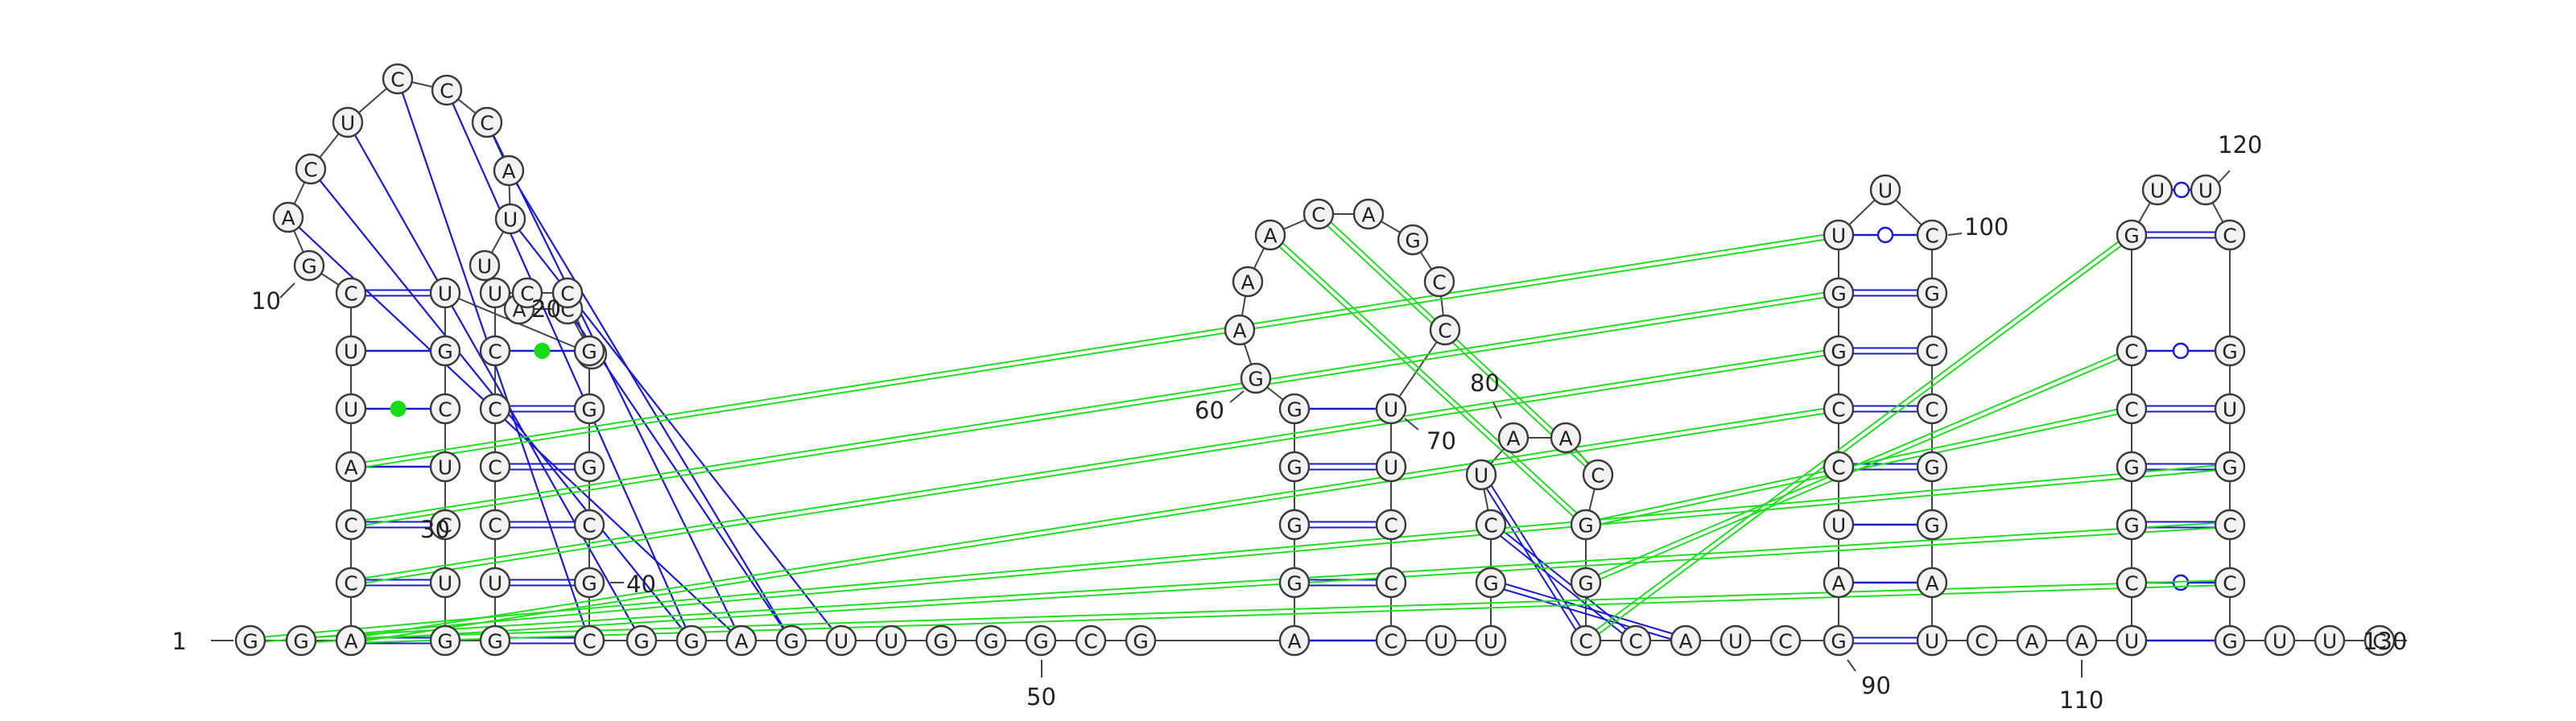  I want to click on position-label-80: 80, so click(1486, 394).